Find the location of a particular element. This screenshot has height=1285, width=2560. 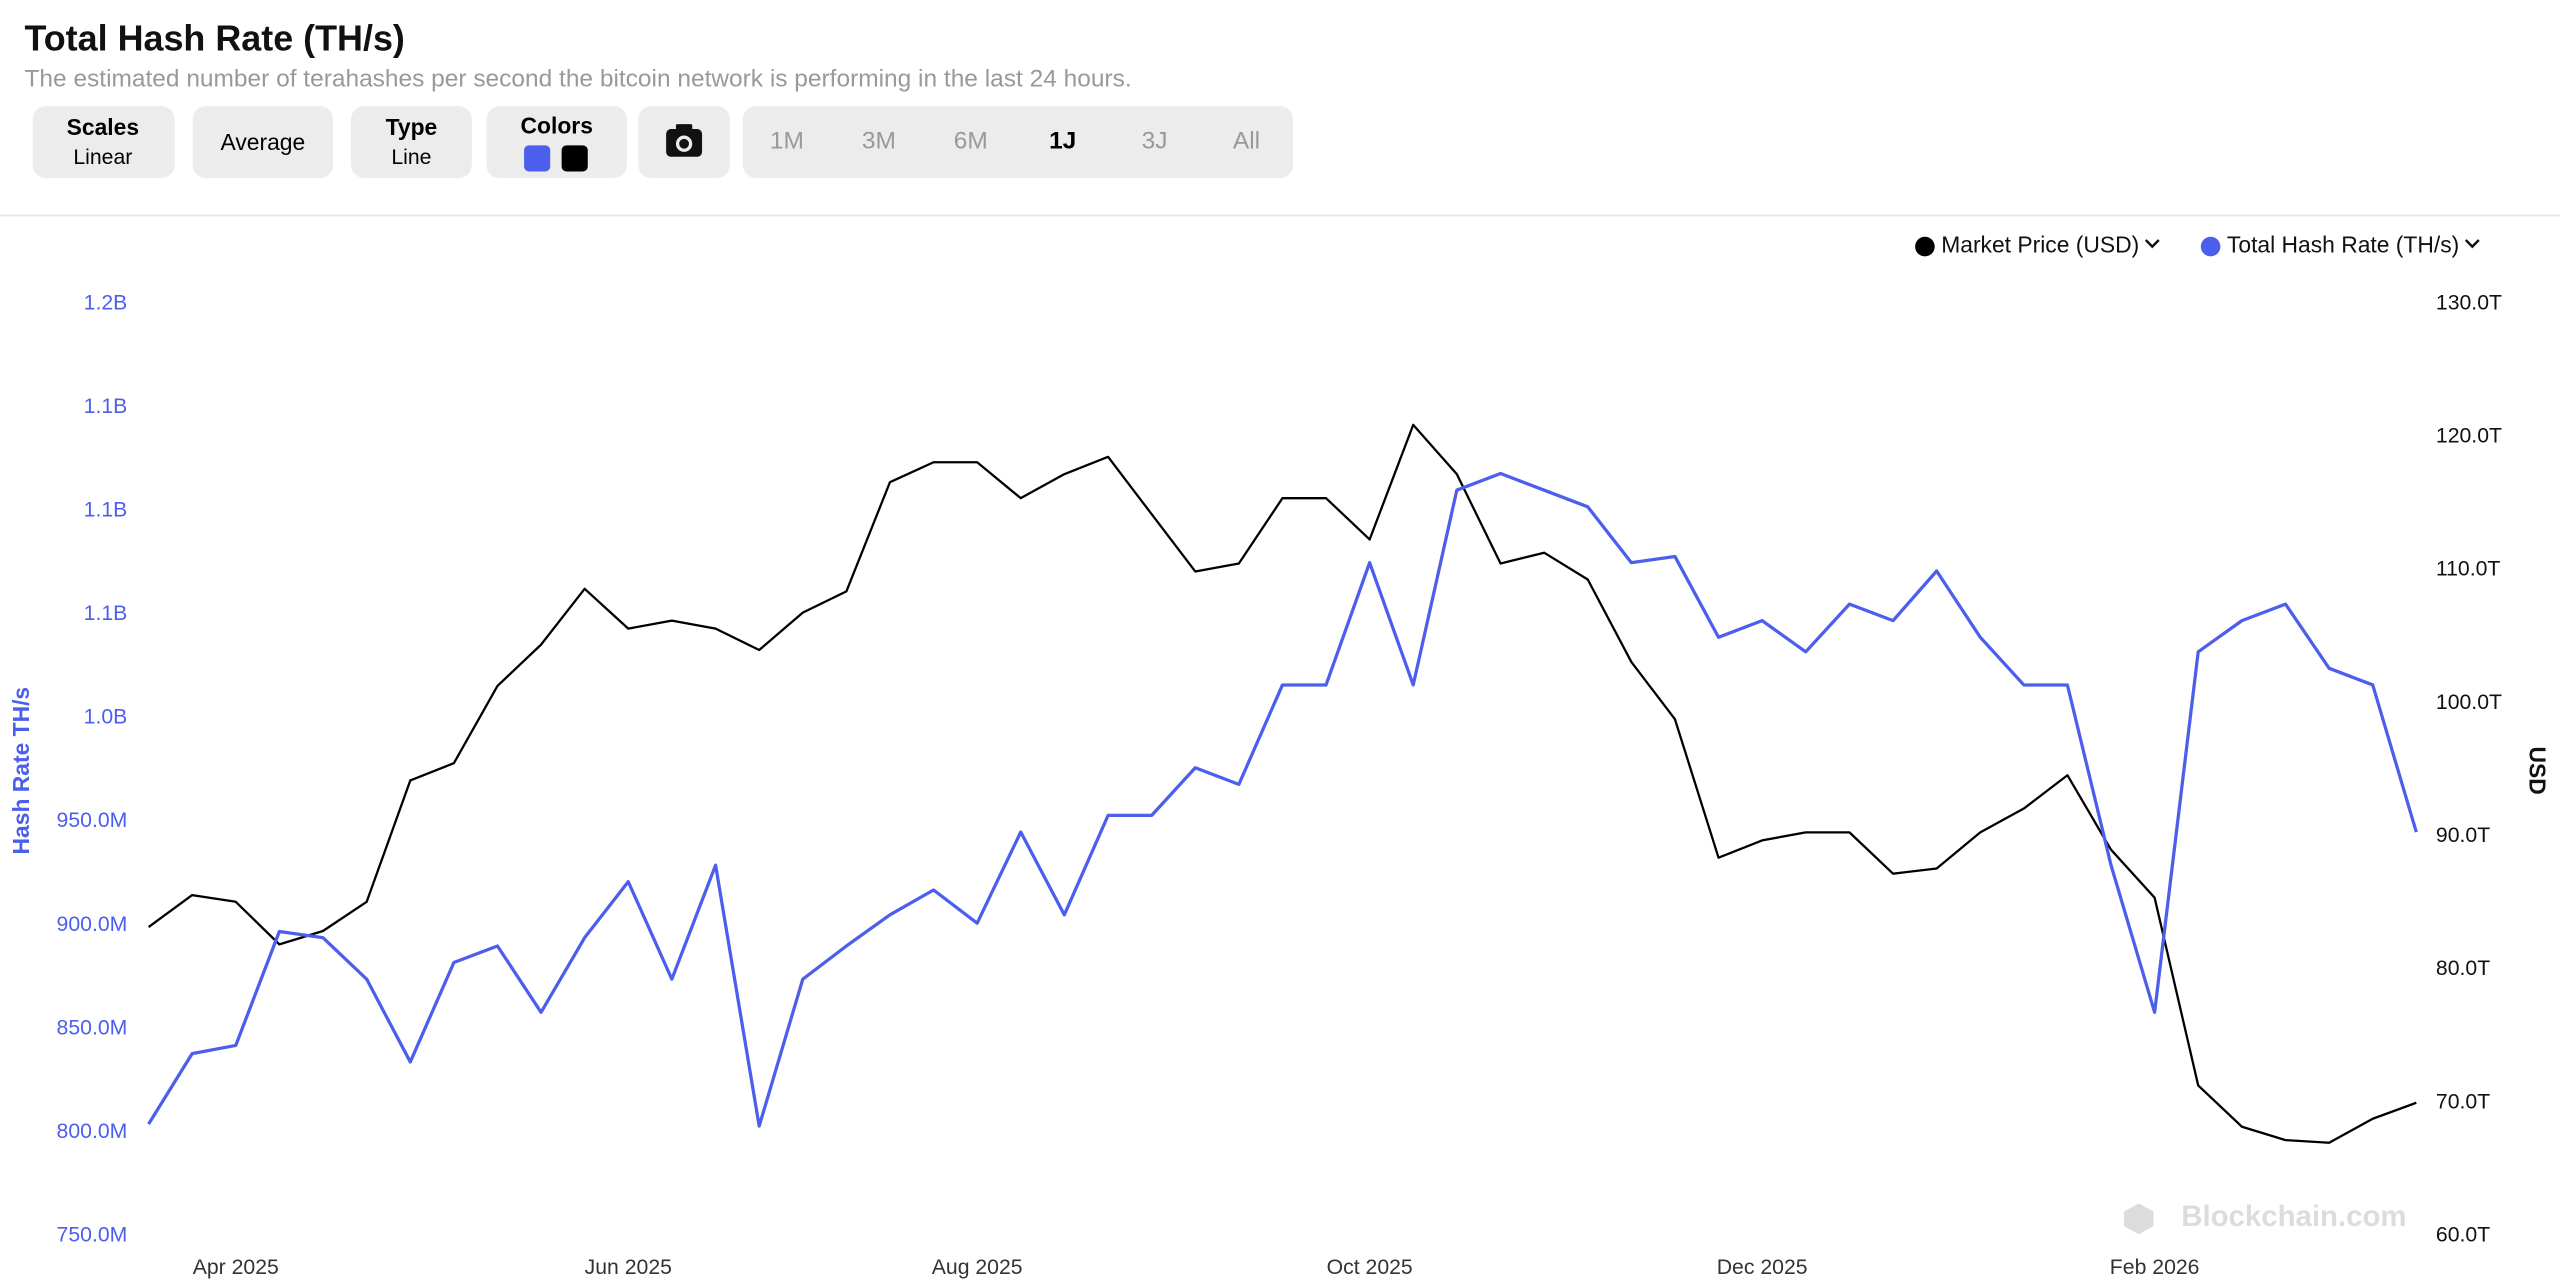

x-tick-label: Apr 2025 is located at coordinates (236, 1267).